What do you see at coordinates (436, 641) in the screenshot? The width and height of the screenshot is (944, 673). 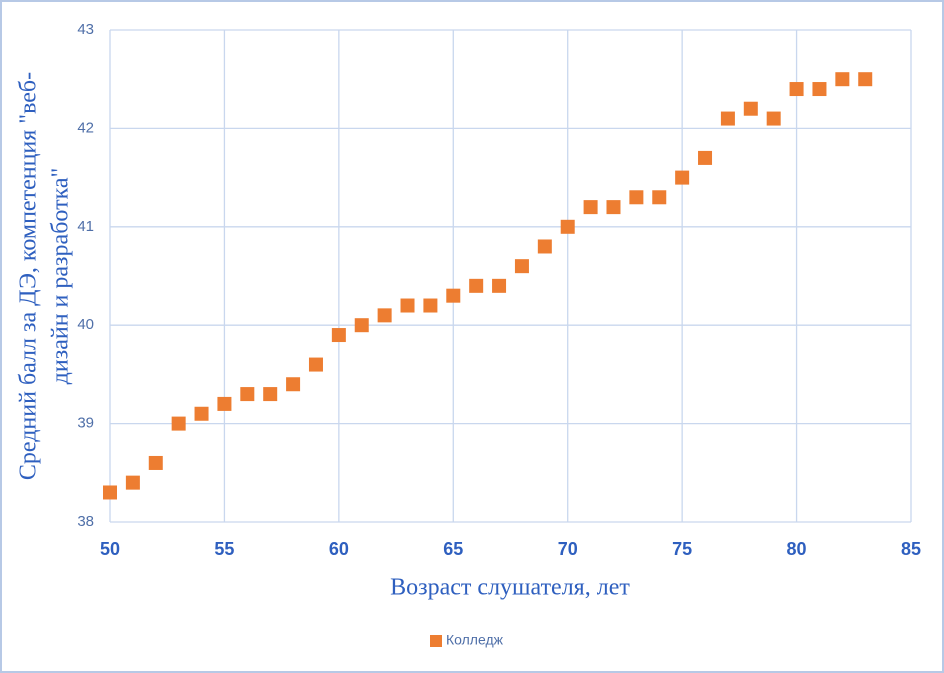 I see `legend-swatch` at bounding box center [436, 641].